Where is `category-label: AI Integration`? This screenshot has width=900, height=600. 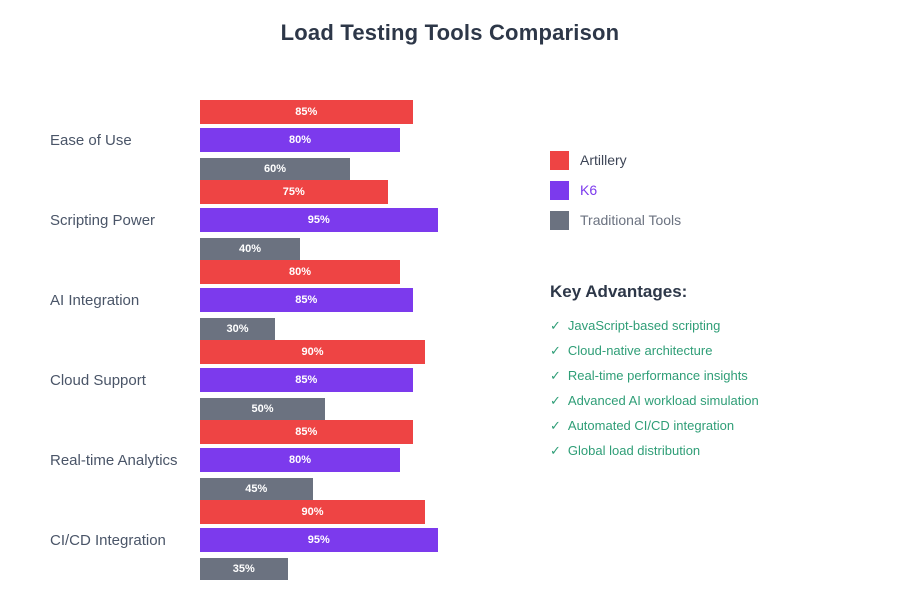 category-label: AI Integration is located at coordinates (95, 300).